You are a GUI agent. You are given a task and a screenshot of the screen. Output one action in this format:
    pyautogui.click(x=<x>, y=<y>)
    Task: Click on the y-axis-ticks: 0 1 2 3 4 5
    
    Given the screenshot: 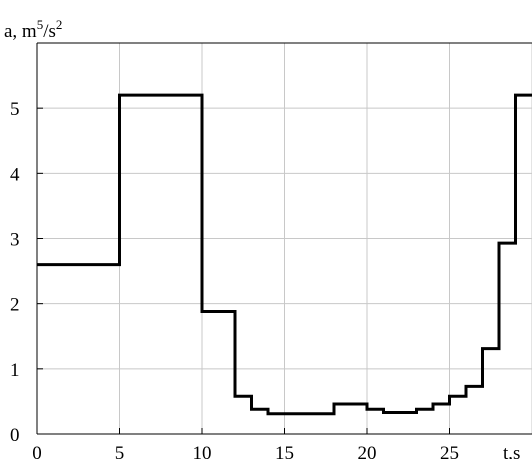 What is the action you would take?
    pyautogui.click(x=26, y=272)
    